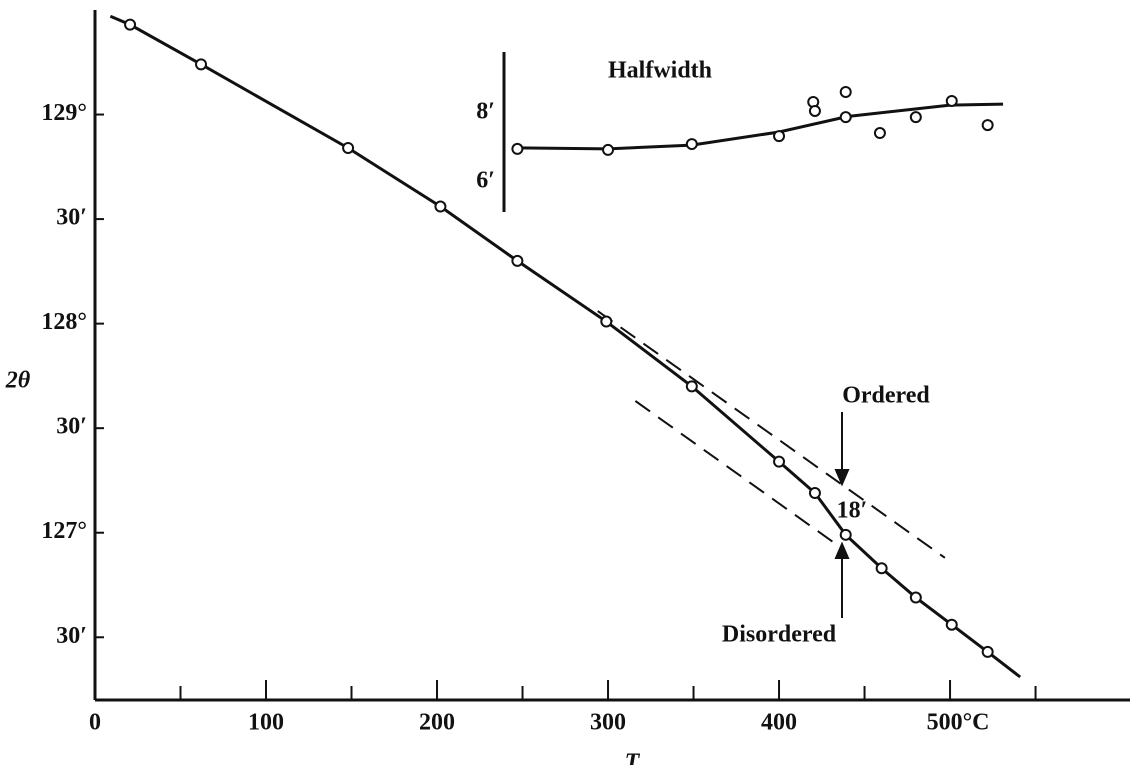 This screenshot has height=765, width=1137. I want to click on inset-y-tick-label: 6′, so click(485, 181).